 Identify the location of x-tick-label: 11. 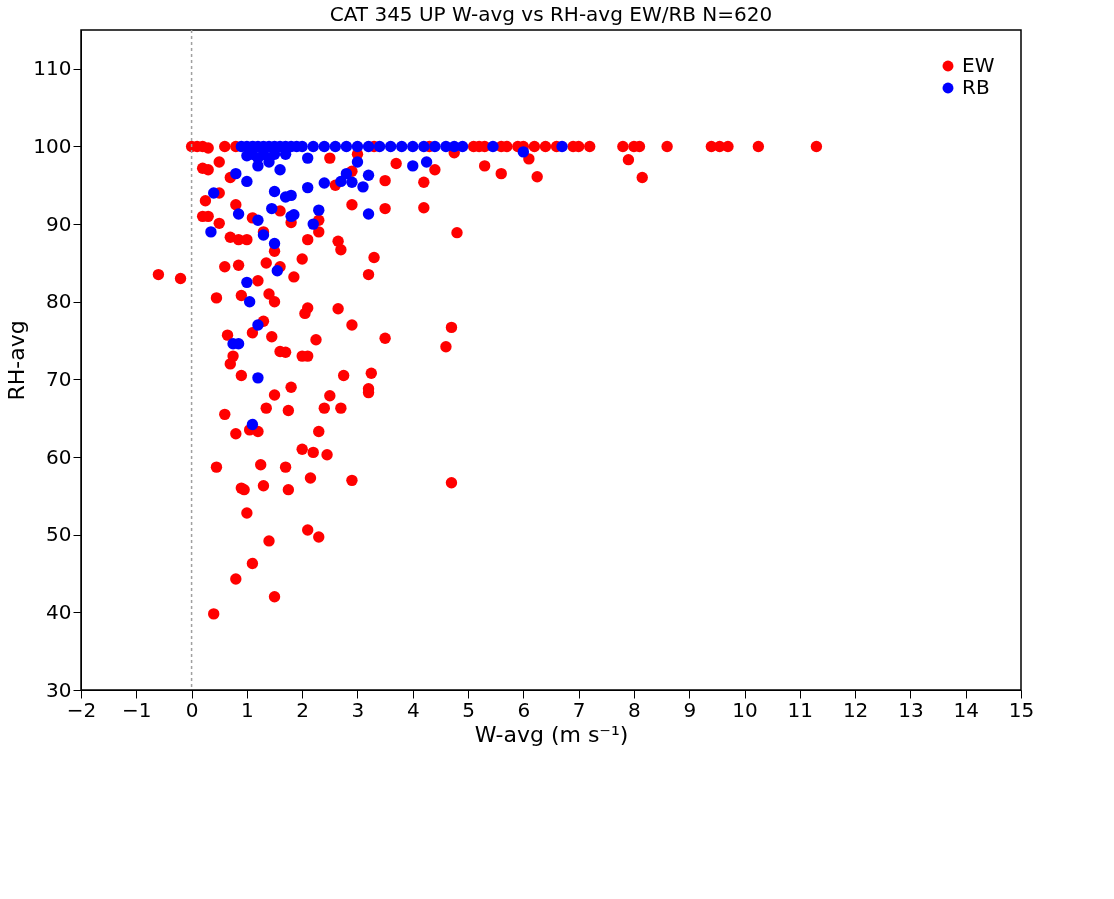
(800, 709).